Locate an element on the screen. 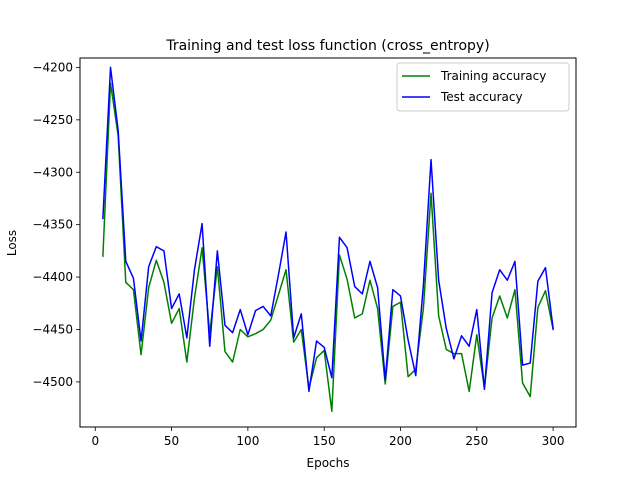 This screenshot has width=640, height=480. x-axis-label: Epochs is located at coordinates (328, 463).